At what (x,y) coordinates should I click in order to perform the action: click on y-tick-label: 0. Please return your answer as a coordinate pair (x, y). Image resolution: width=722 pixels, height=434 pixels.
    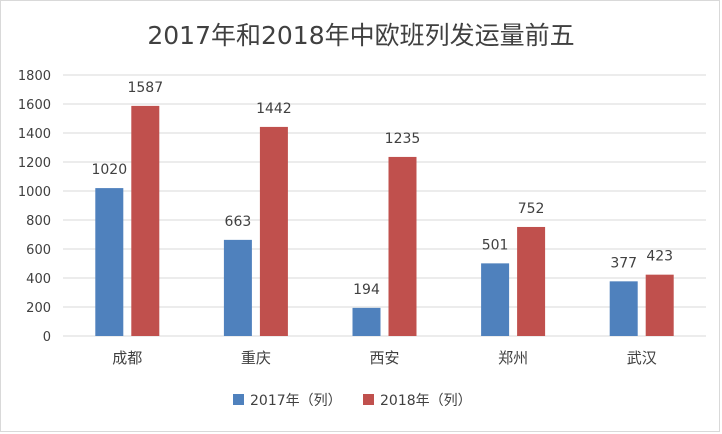
    Looking at the image, I should click on (47, 337).